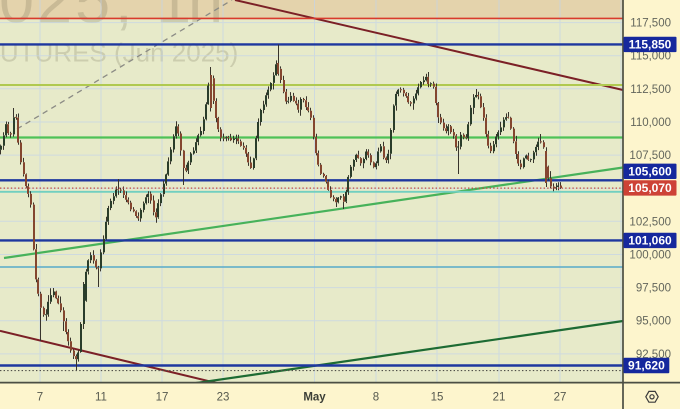 The image size is (680, 409). Describe the element at coordinates (560, 398) in the screenshot. I see `svg-text: 27` at that location.